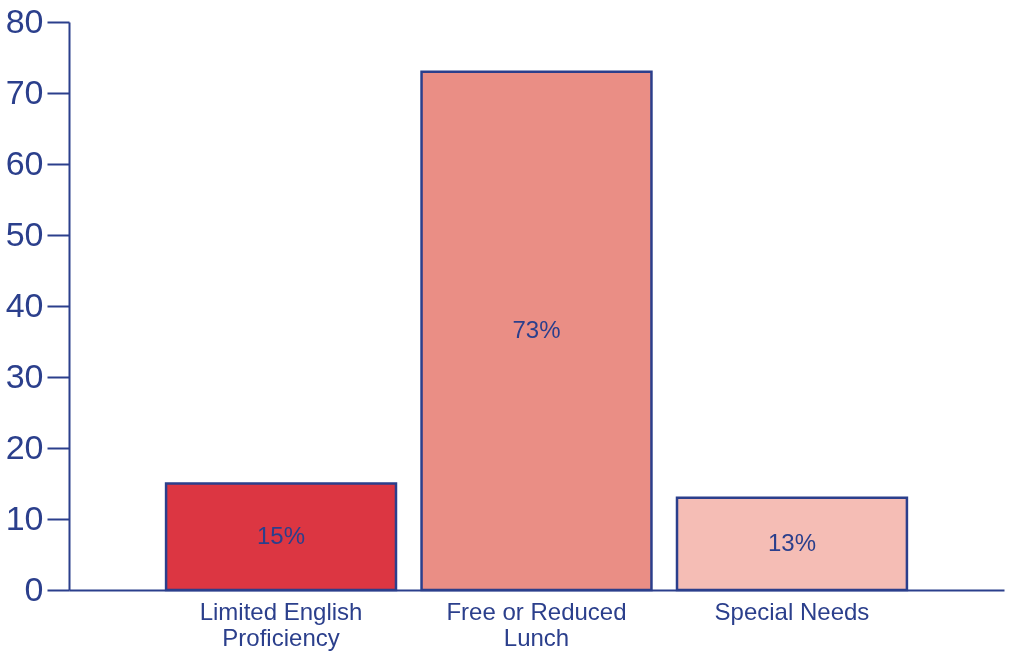  Describe the element at coordinates (34, 588) in the screenshot. I see `y-tick-label: 0` at that location.